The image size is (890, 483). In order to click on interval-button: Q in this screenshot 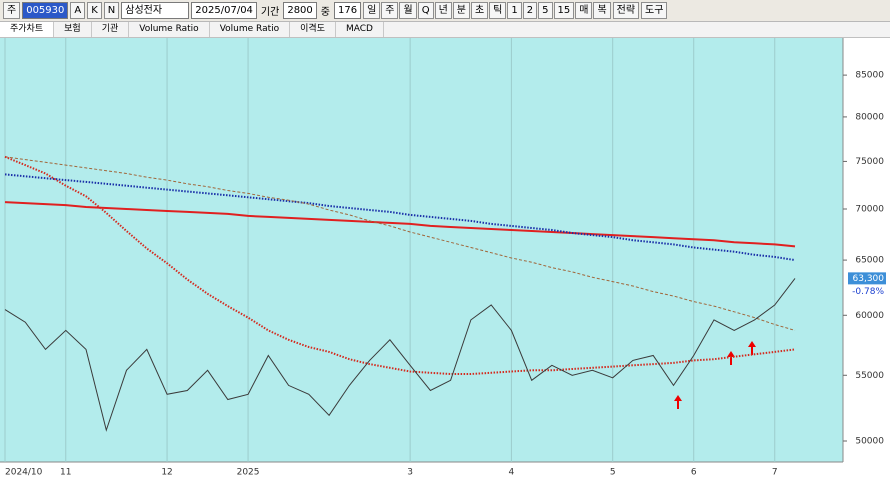, I will do `click(425, 10)`.